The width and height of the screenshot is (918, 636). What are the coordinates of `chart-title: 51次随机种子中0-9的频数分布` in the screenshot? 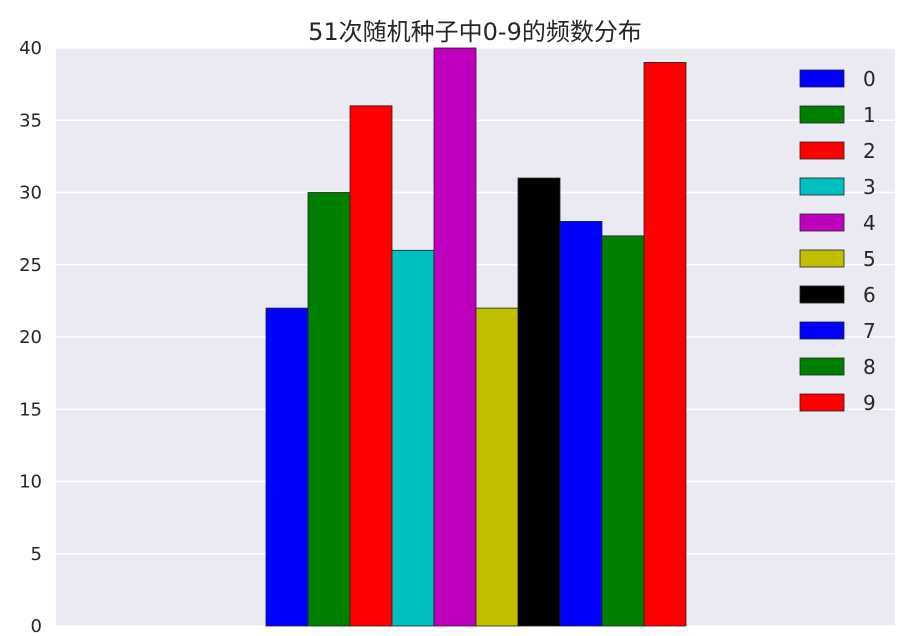 It's located at (475, 32).